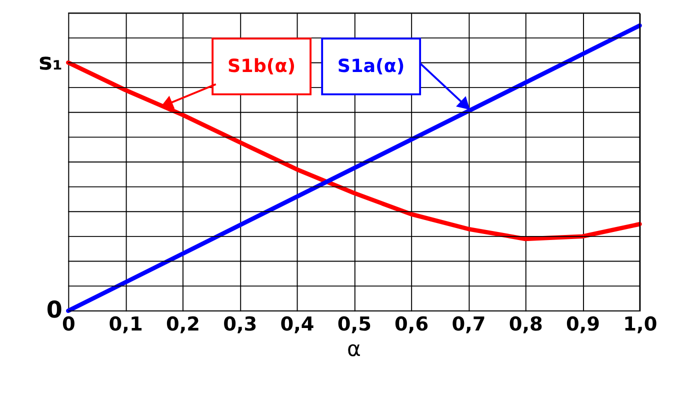 Image resolution: width=681 pixels, height=407 pixels. I want to click on x-tick-label: 1,0, so click(640, 324).